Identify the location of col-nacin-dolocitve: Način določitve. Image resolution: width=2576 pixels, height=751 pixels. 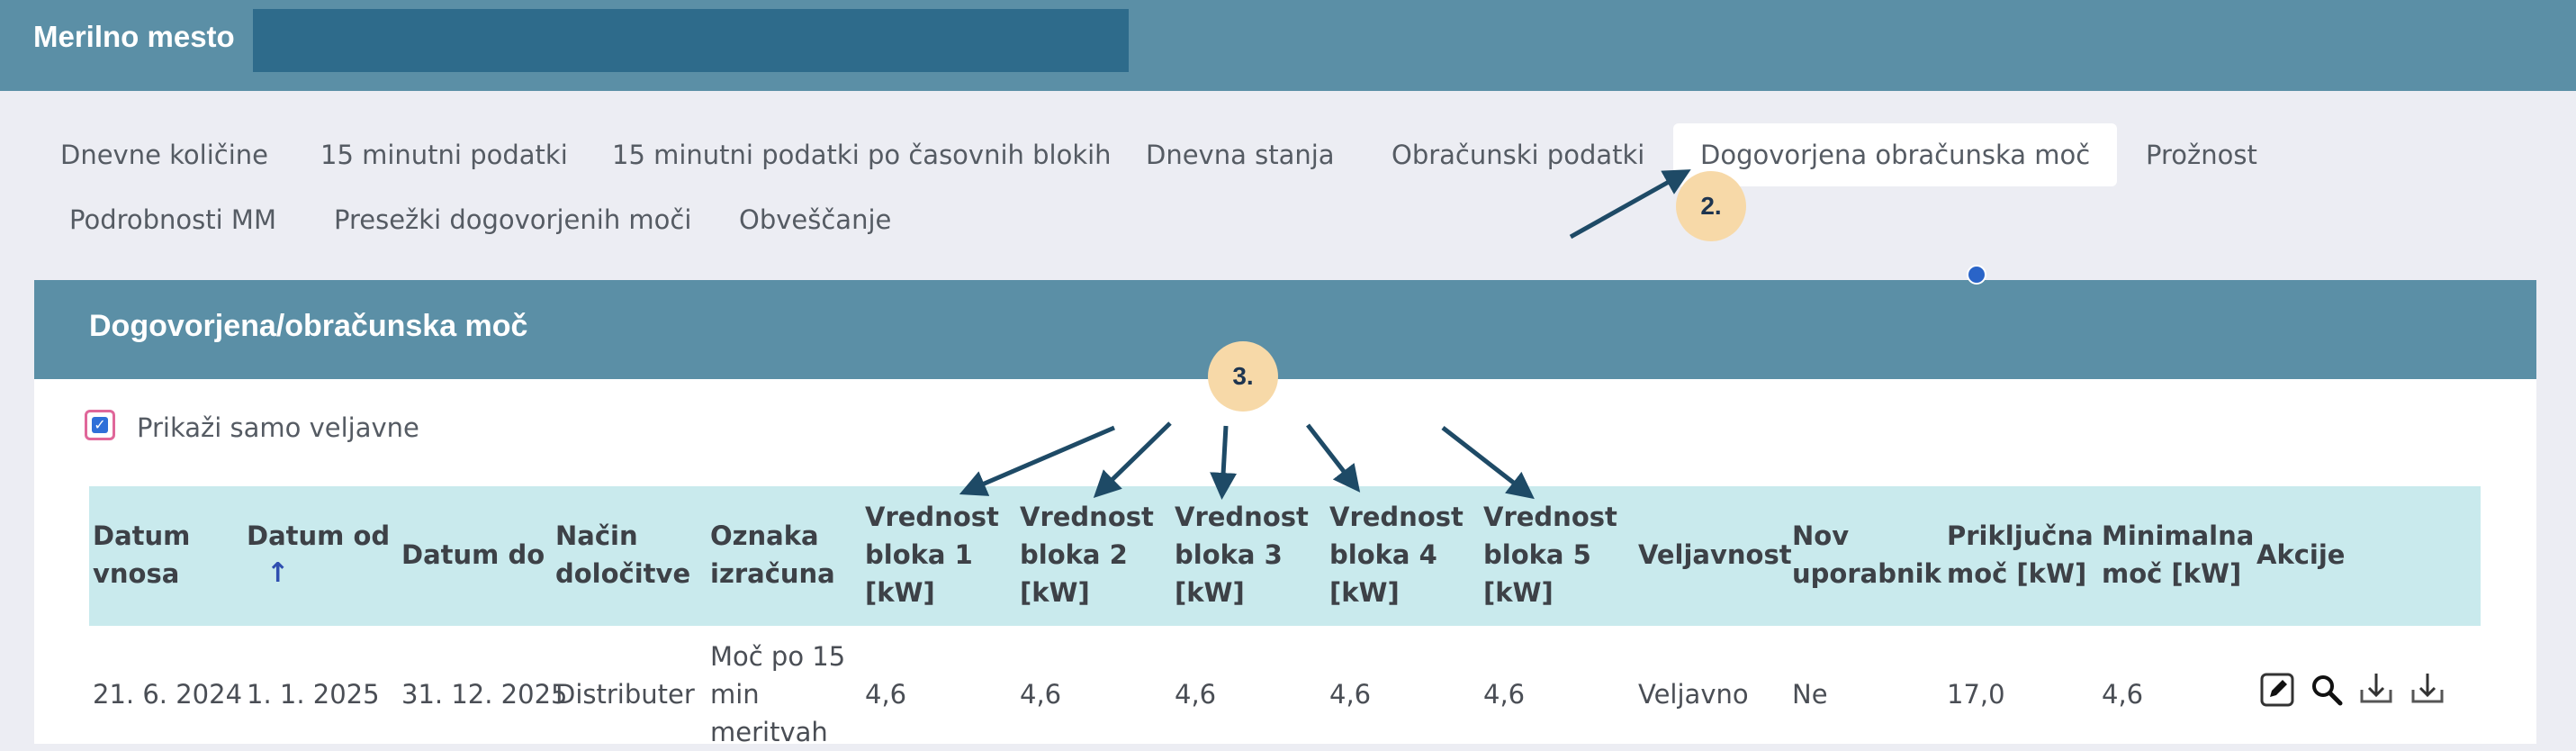
(623, 554).